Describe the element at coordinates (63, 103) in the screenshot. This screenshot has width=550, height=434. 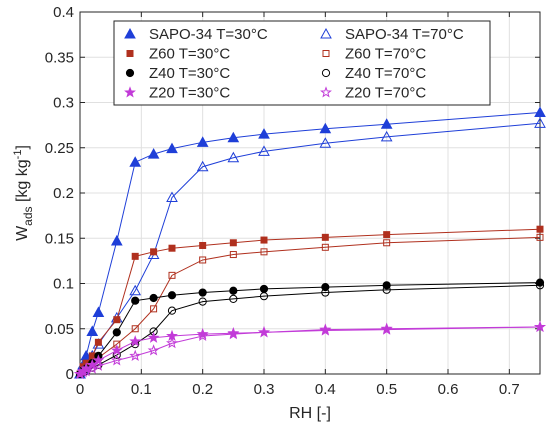
I see `y-tick-label: 0.3` at that location.